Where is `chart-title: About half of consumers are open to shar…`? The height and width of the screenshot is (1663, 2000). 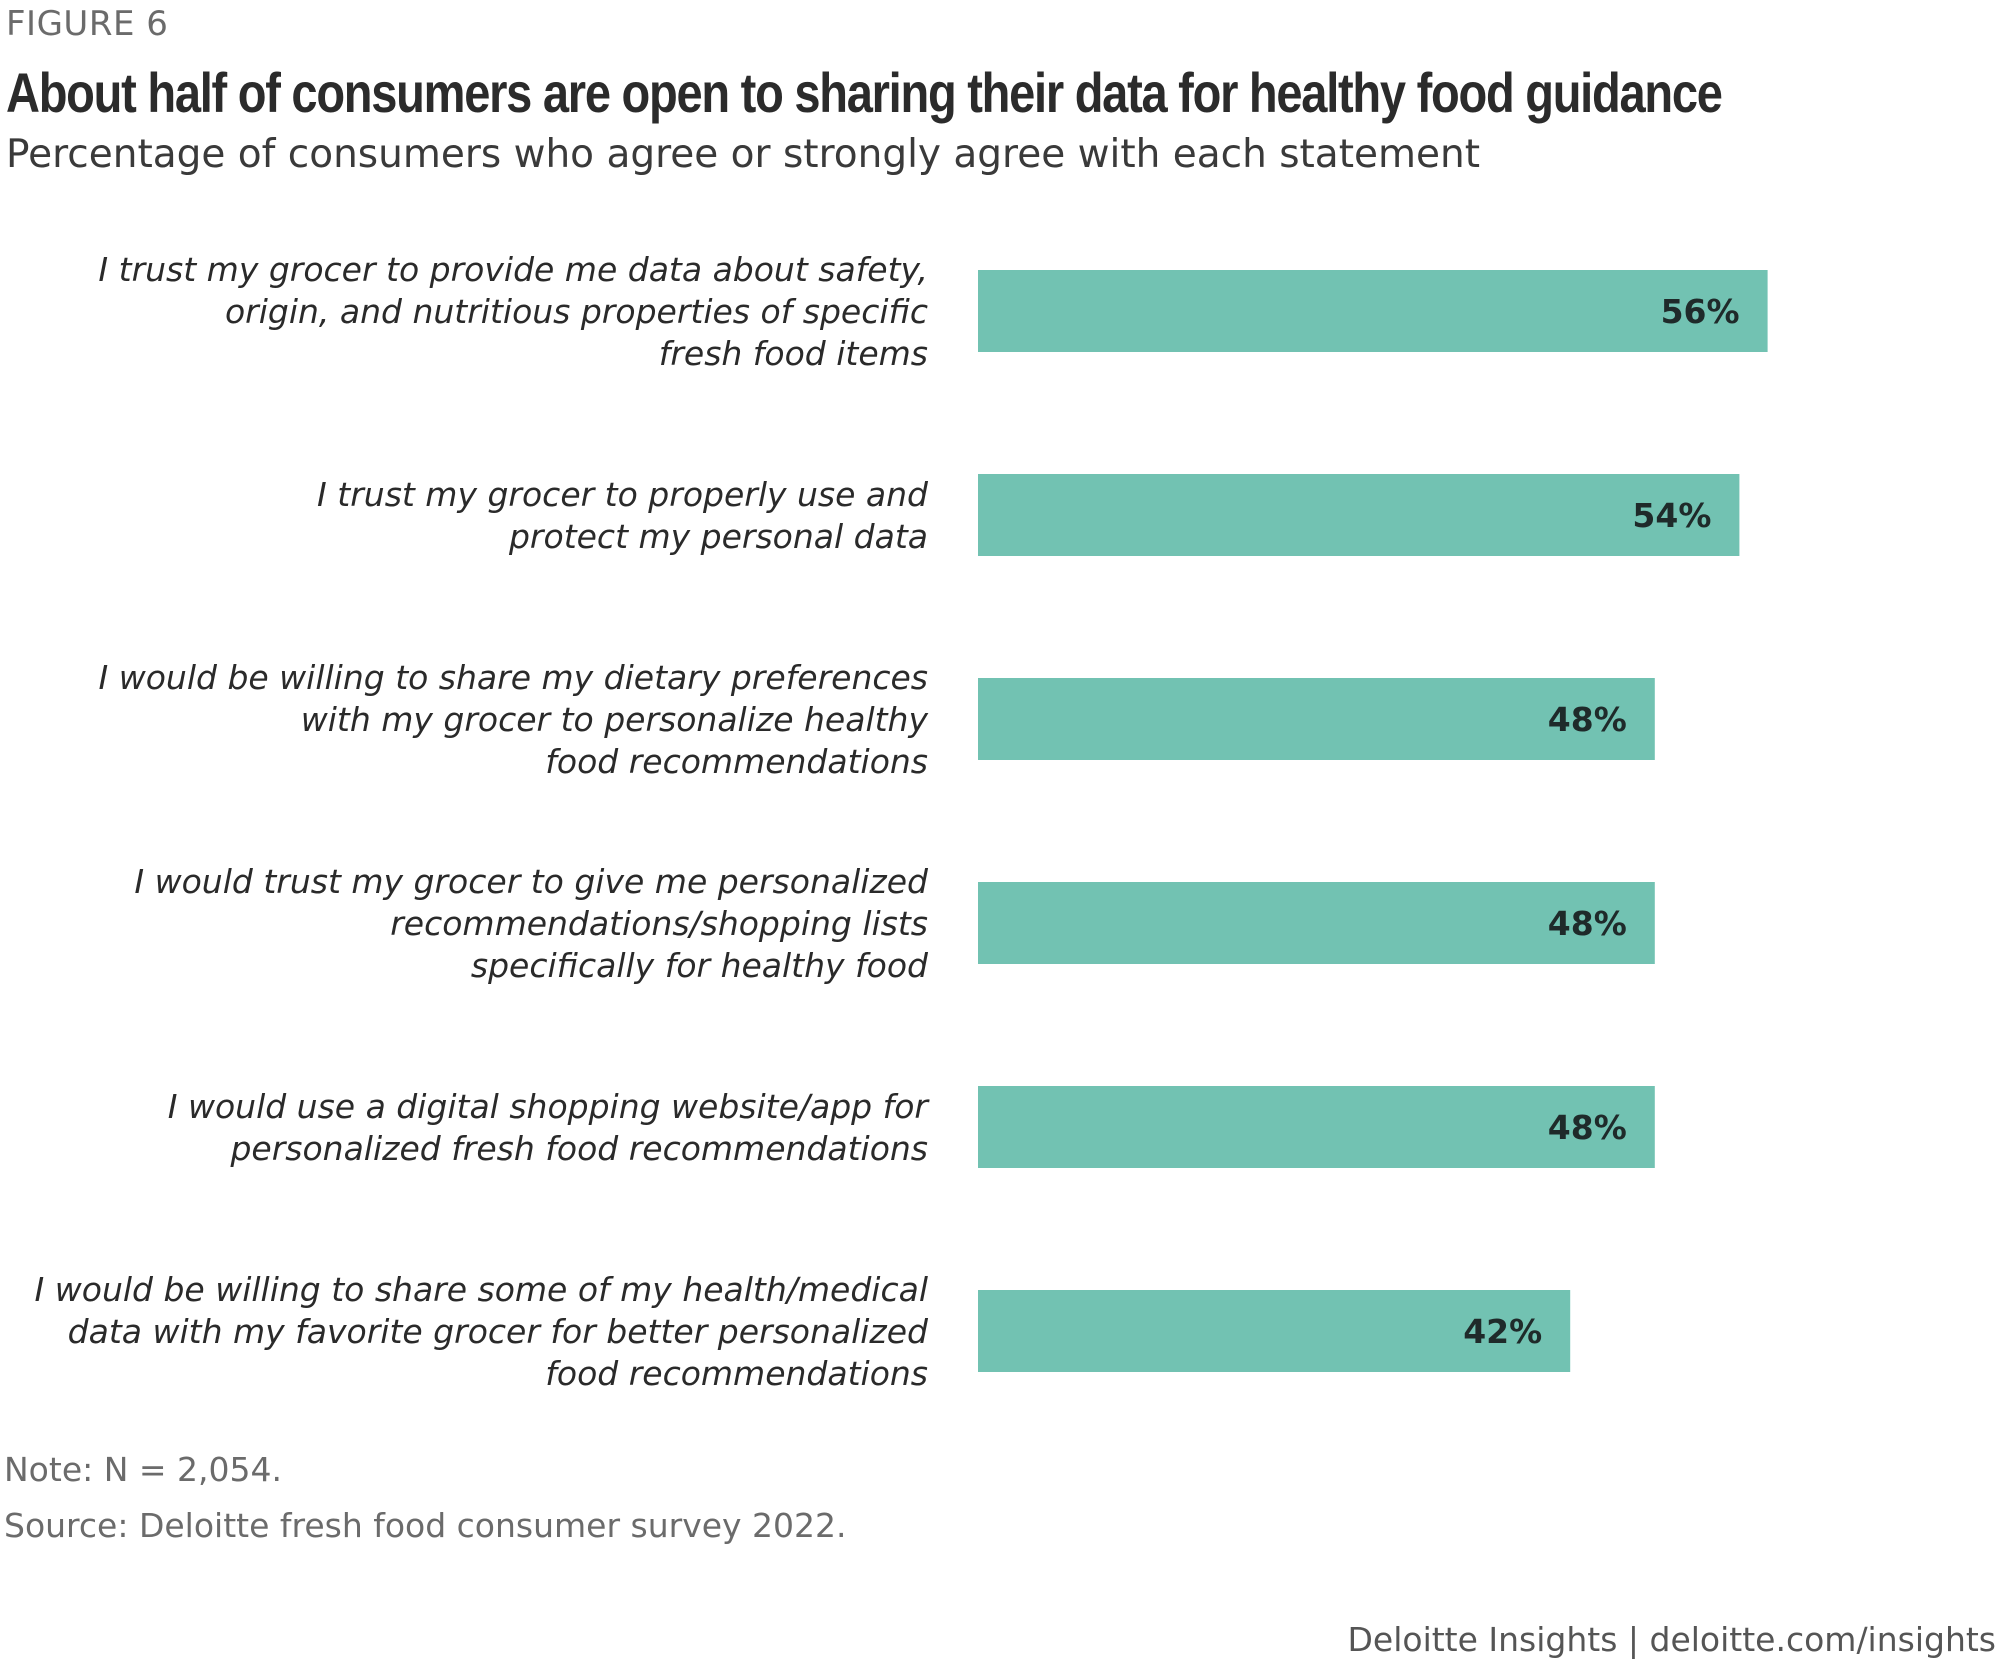
chart-title: About half of consumers are open to shar… is located at coordinates (864, 92).